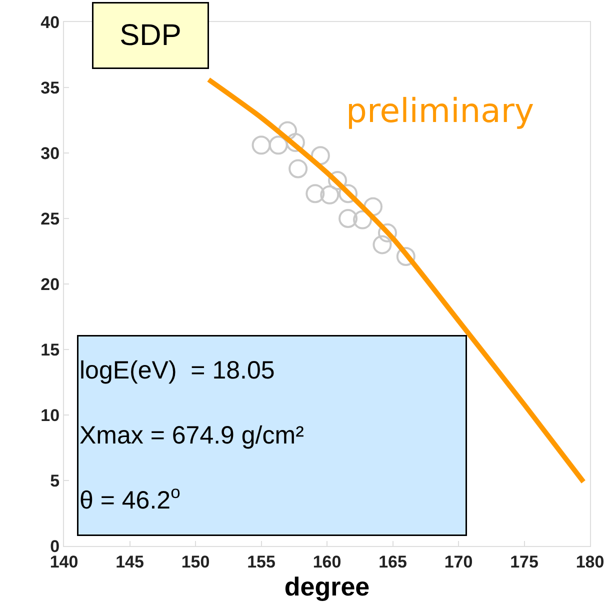  I want to click on x-tick-label: 155, so click(261, 562).